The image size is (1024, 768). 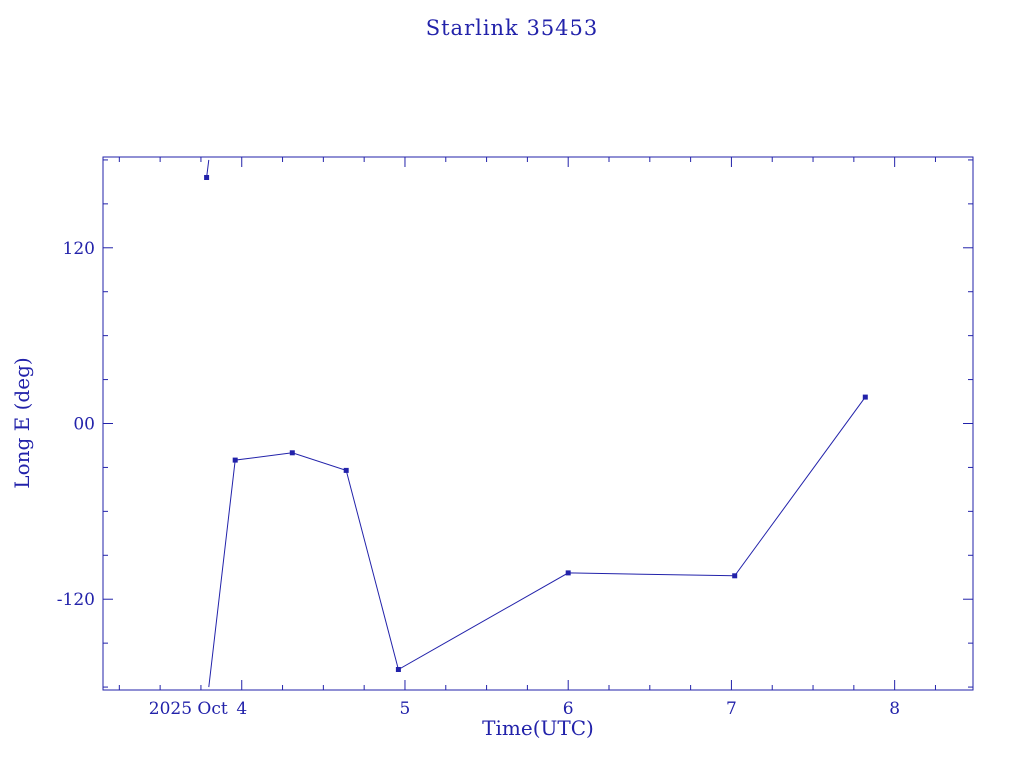 I want to click on x-tick-label: 6, so click(x=568, y=709).